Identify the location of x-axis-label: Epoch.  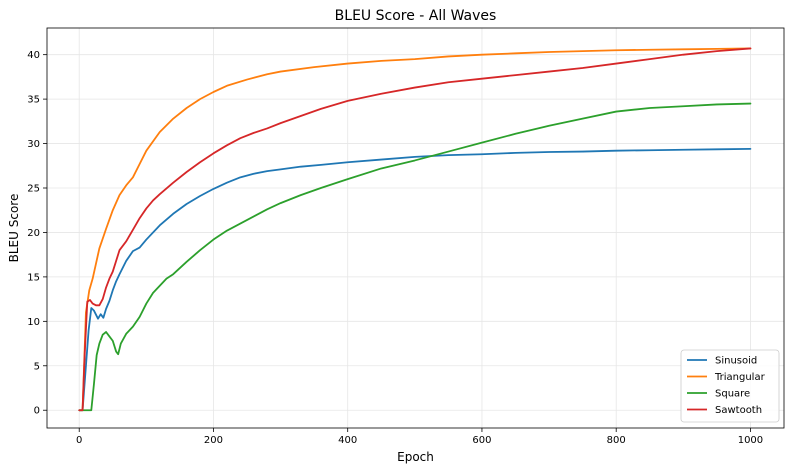
(415, 457).